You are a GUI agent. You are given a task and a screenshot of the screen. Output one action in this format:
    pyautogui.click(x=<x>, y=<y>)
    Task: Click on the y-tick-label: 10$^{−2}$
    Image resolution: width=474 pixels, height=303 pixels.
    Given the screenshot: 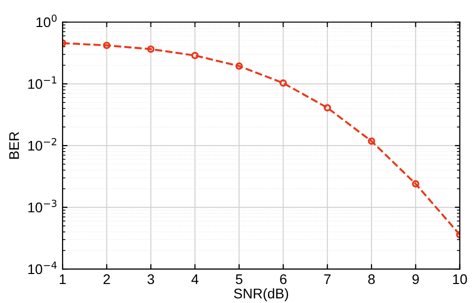 What is the action you would take?
    pyautogui.click(x=42, y=144)
    